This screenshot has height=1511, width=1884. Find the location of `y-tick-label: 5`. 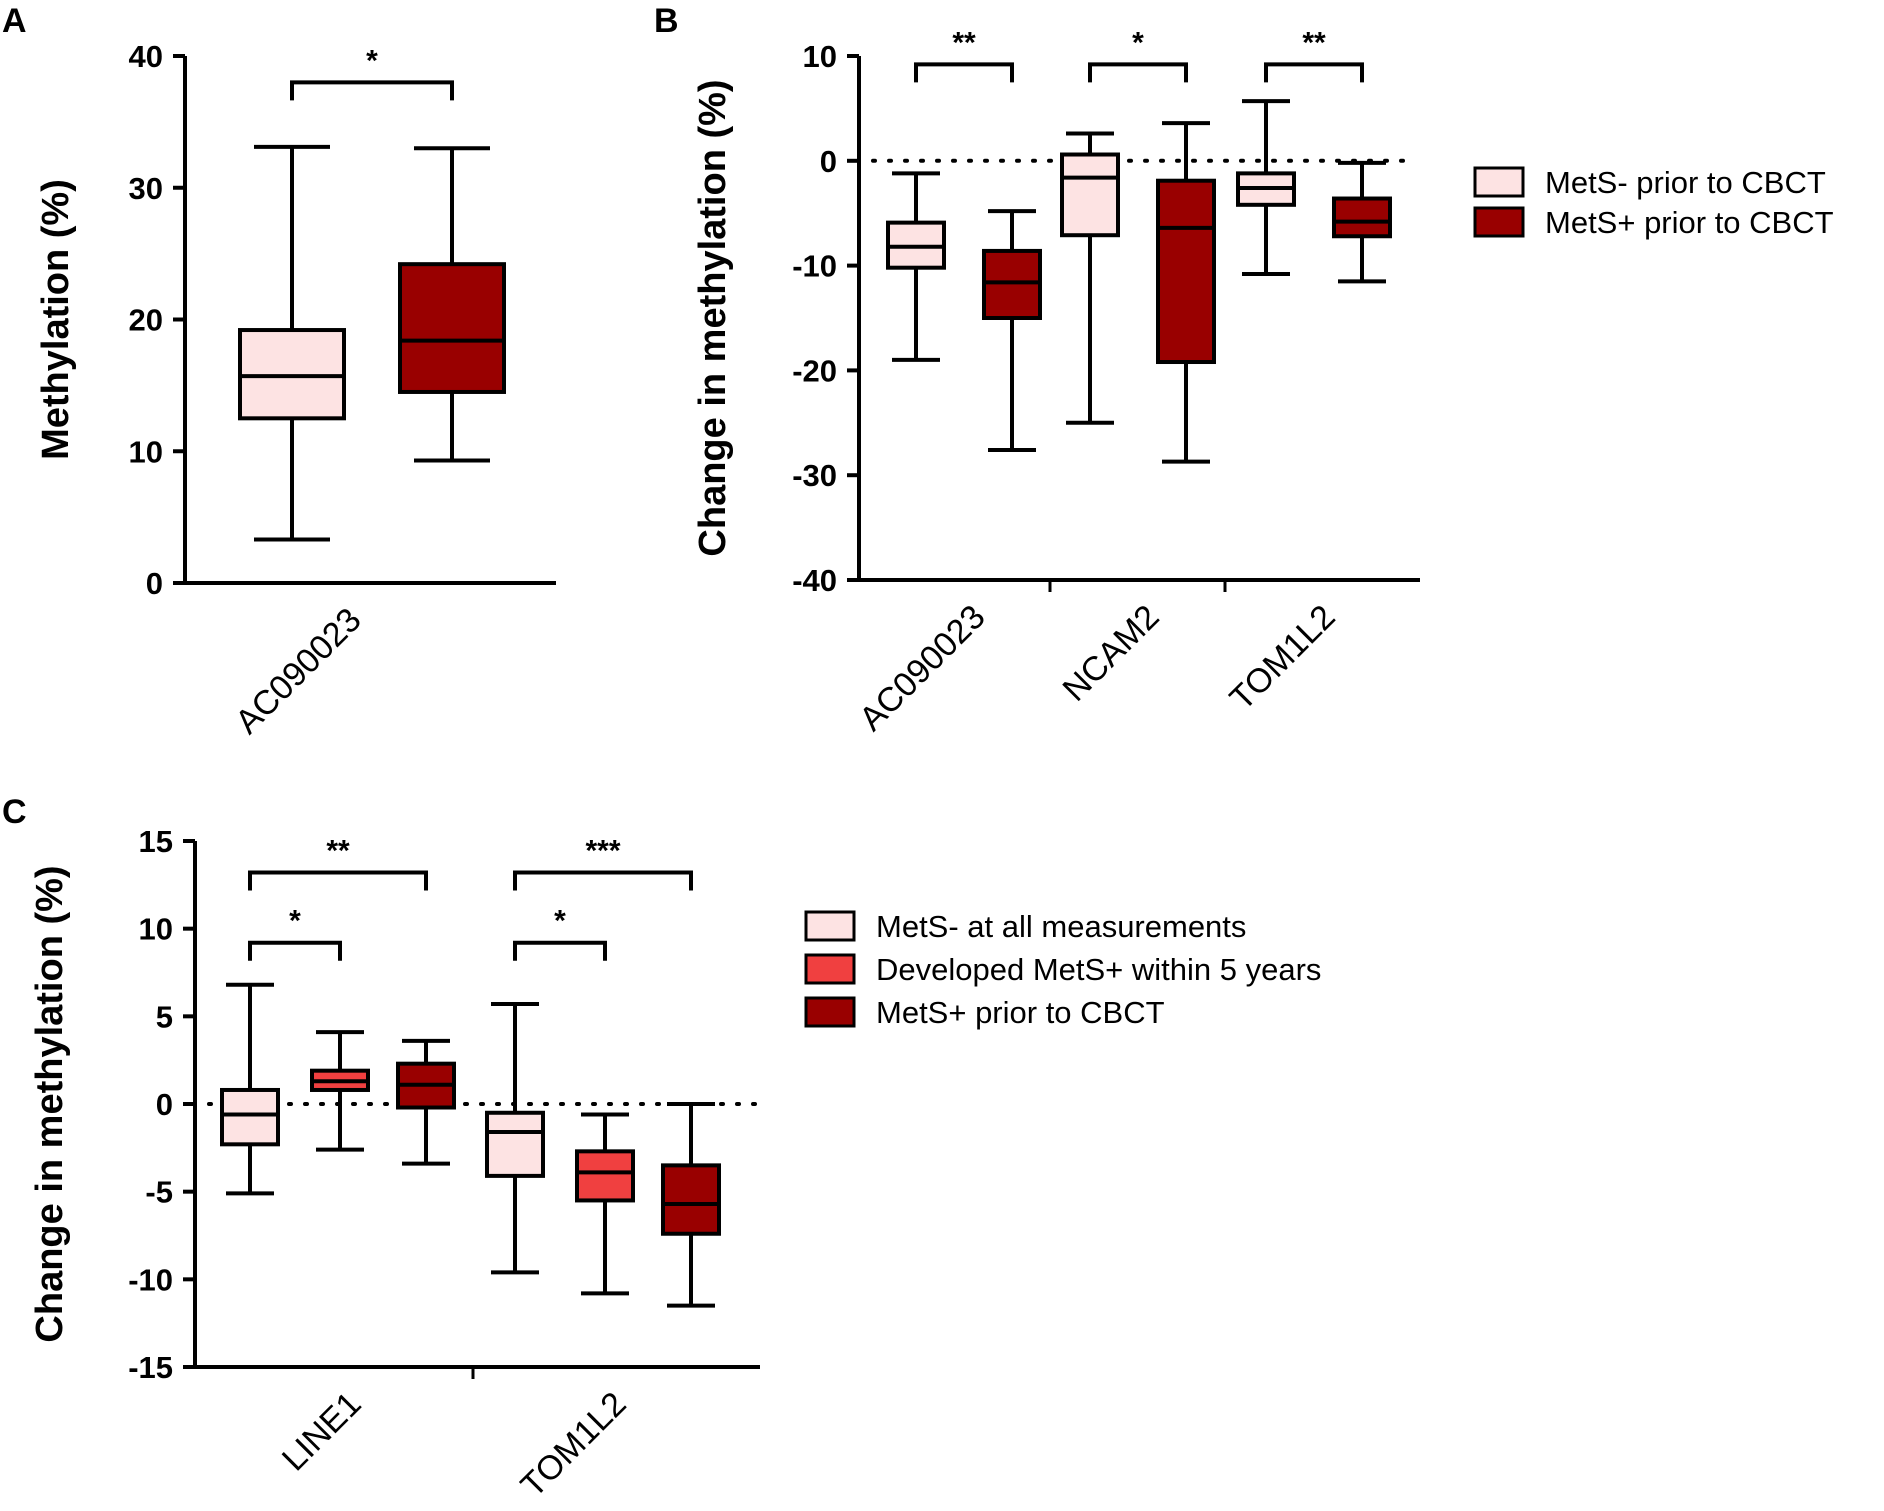

y-tick-label: 5 is located at coordinates (164, 1016).